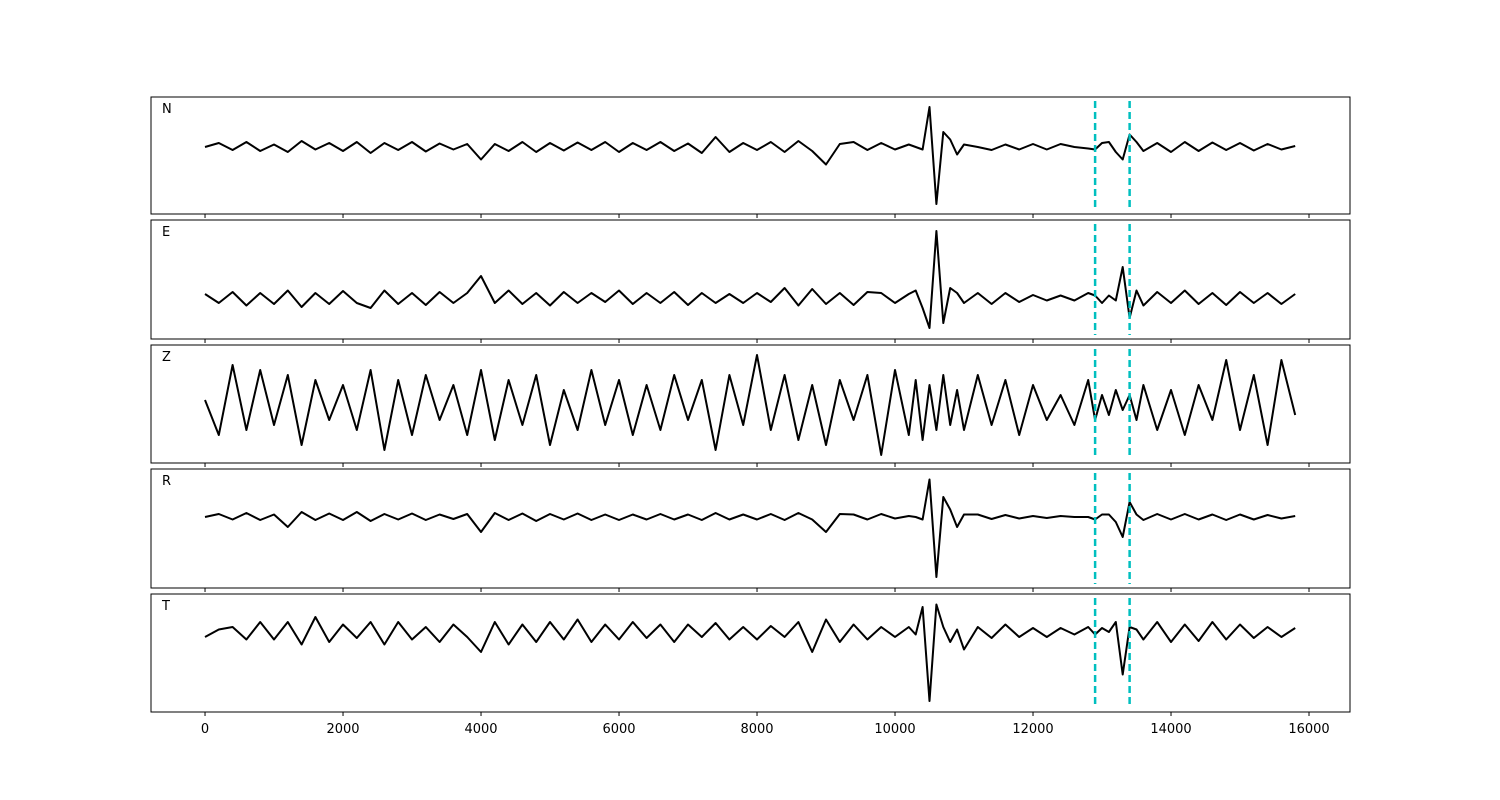 This screenshot has width=1500, height=800. What do you see at coordinates (1032, 729) in the screenshot?
I see `x-tick-label: 12000` at bounding box center [1032, 729].